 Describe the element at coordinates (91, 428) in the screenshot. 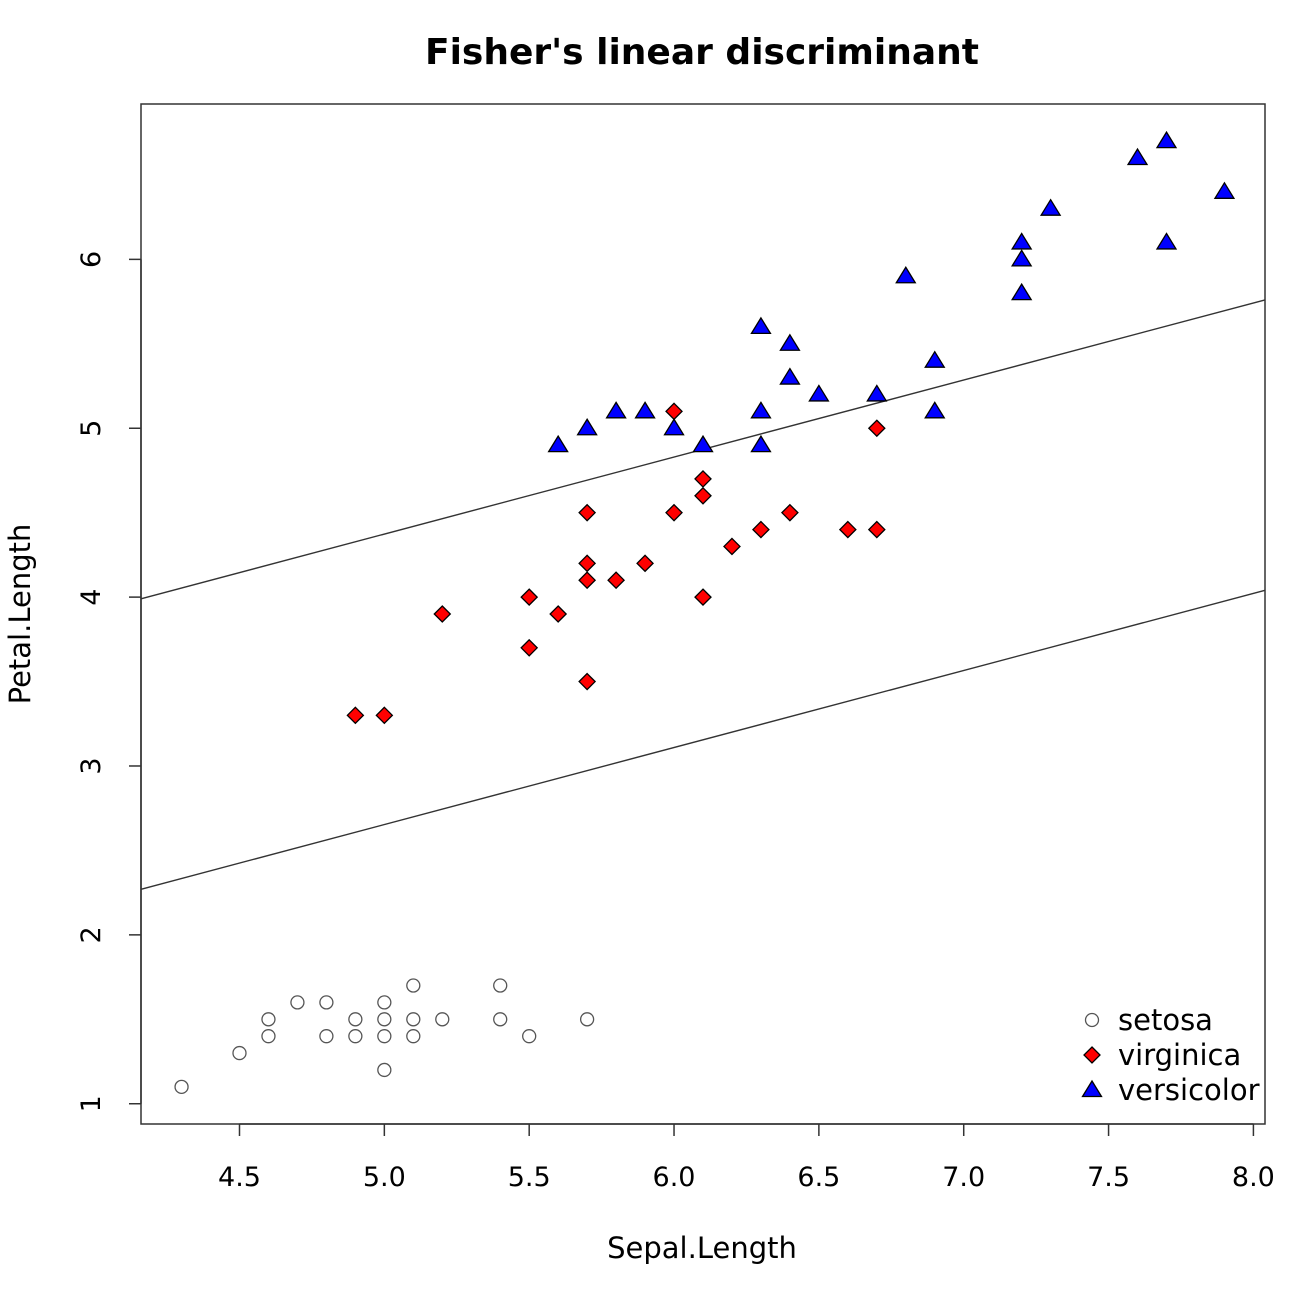

I see `y-tick-label: 5` at that location.